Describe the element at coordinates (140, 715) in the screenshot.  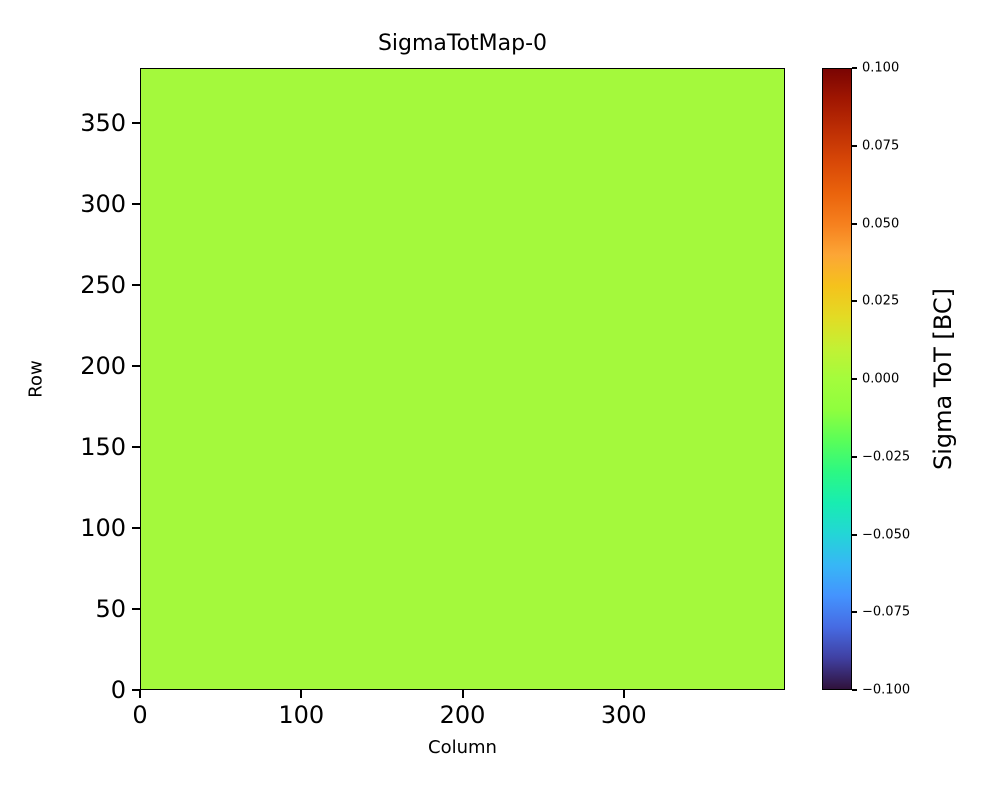
I see `x-tick-label: 0` at that location.